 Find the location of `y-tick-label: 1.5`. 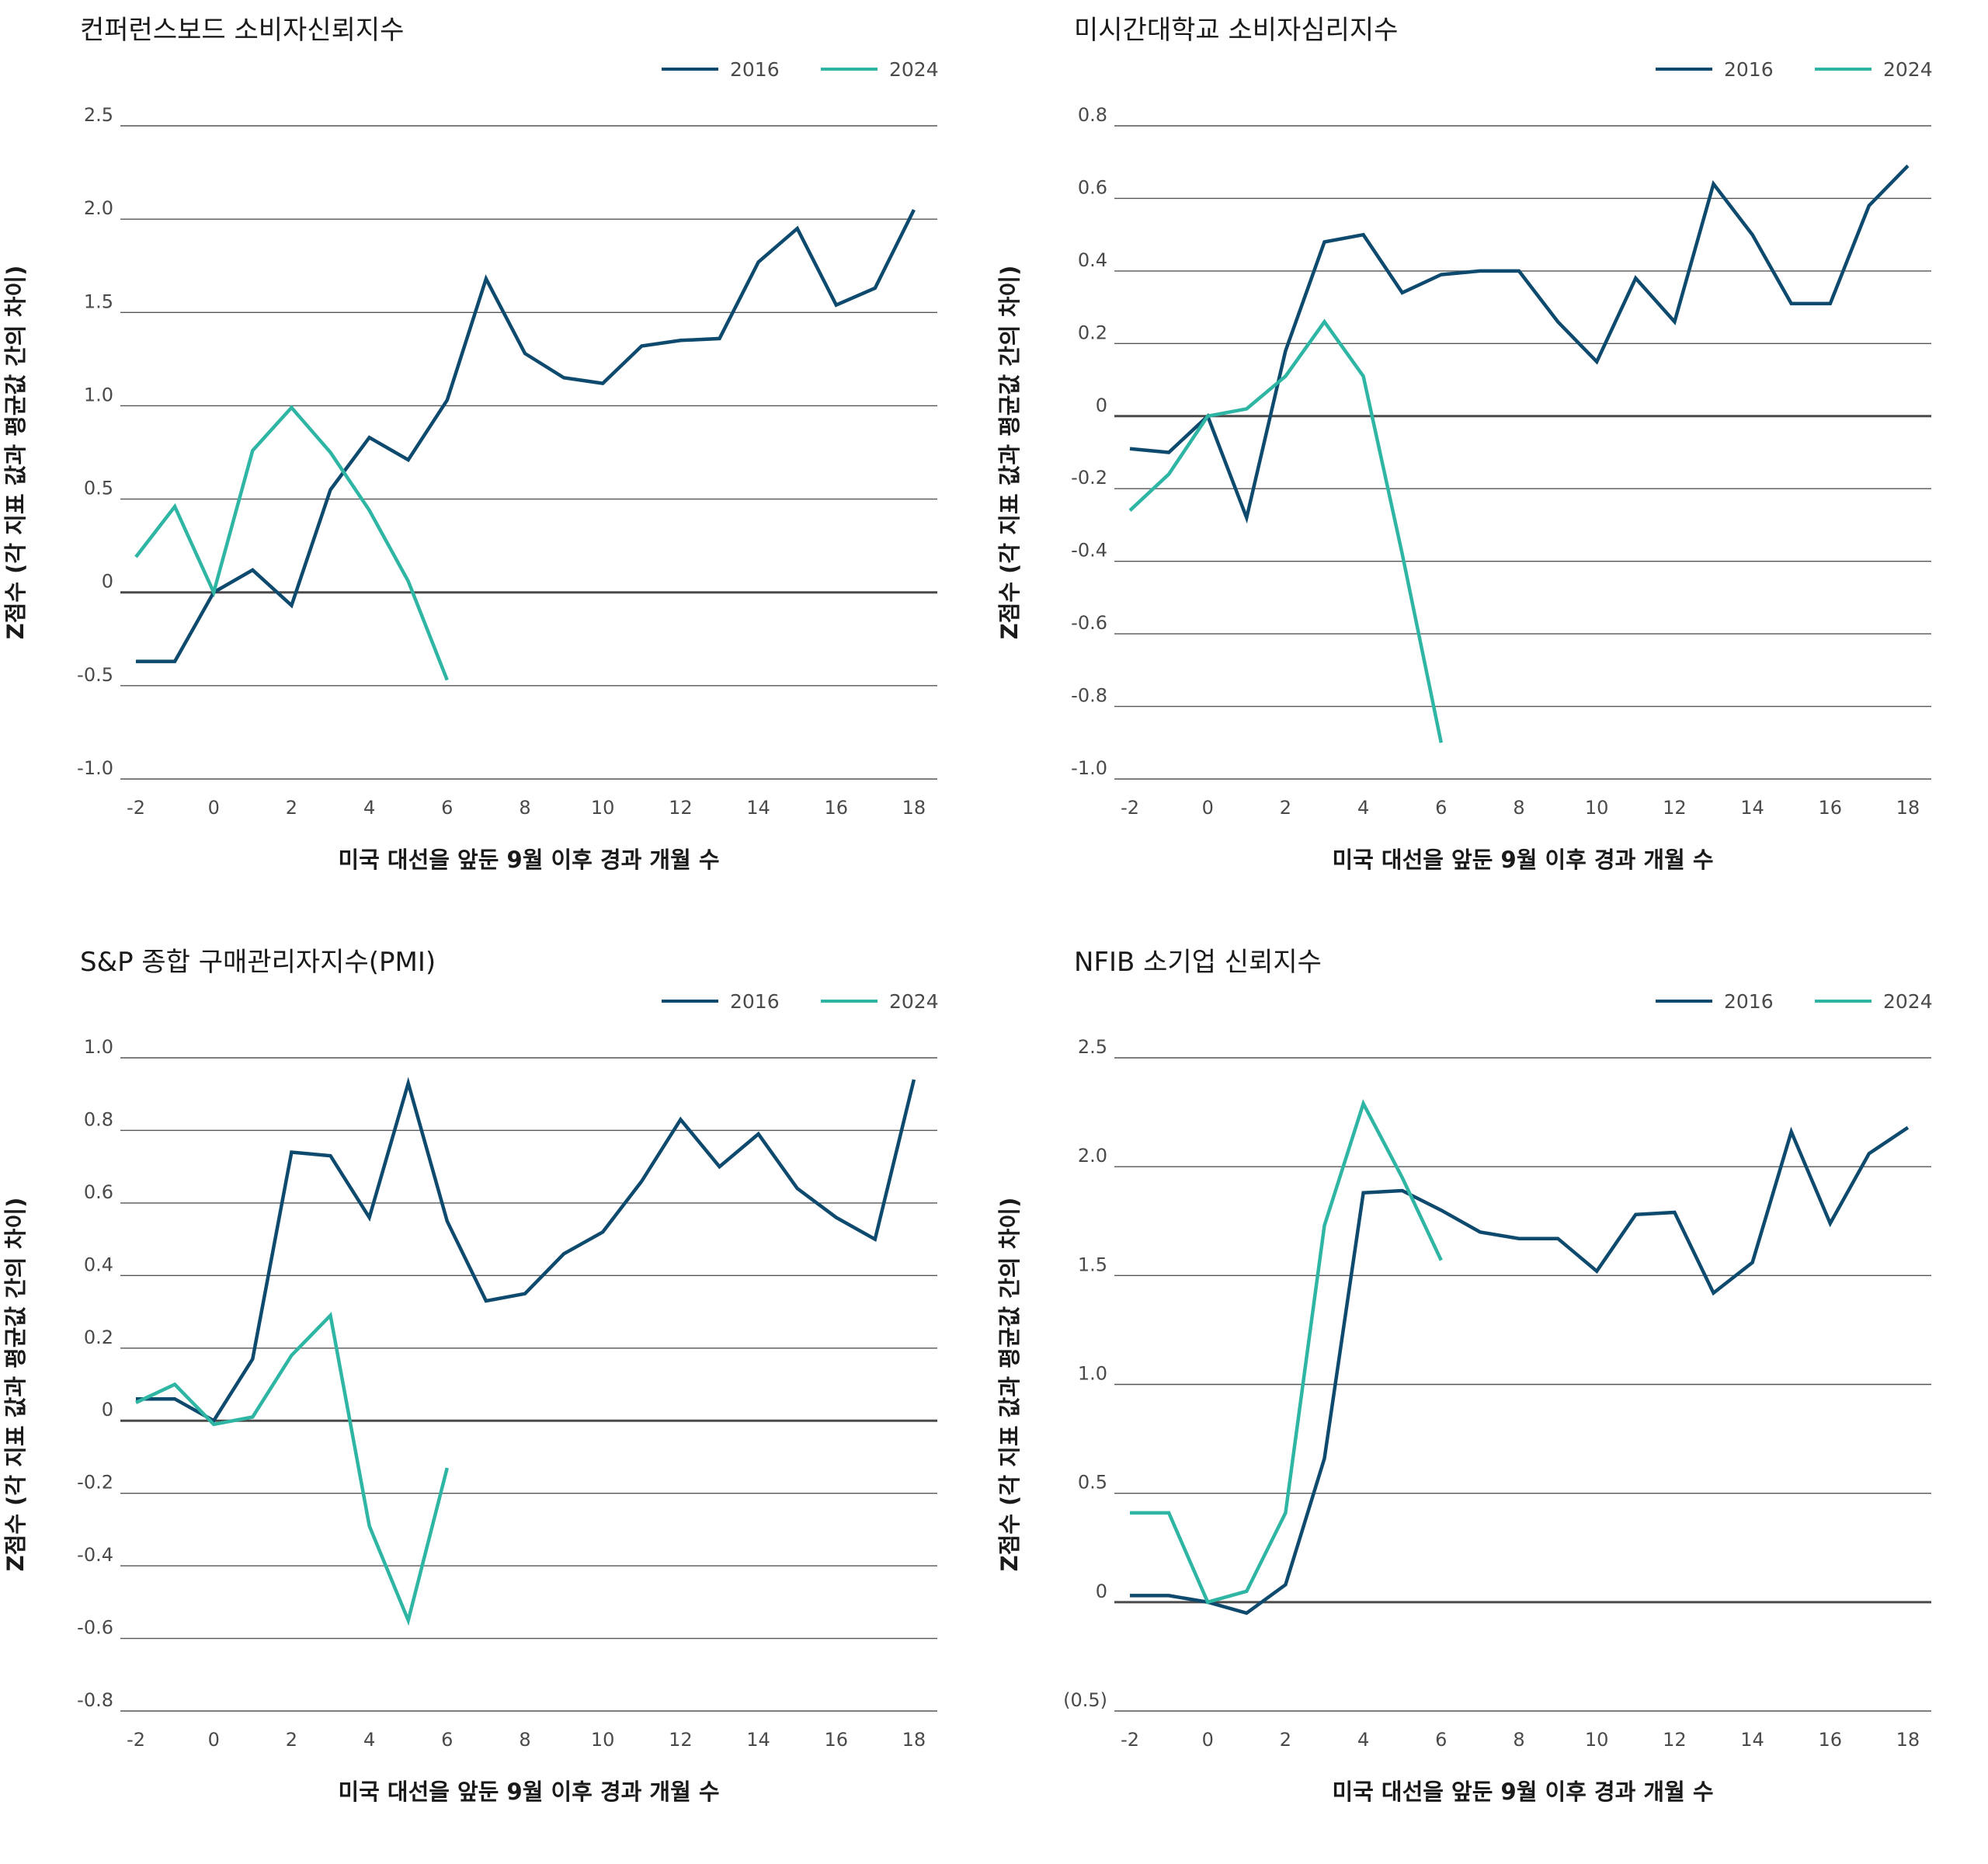

y-tick-label: 1.5 is located at coordinates (98, 301).